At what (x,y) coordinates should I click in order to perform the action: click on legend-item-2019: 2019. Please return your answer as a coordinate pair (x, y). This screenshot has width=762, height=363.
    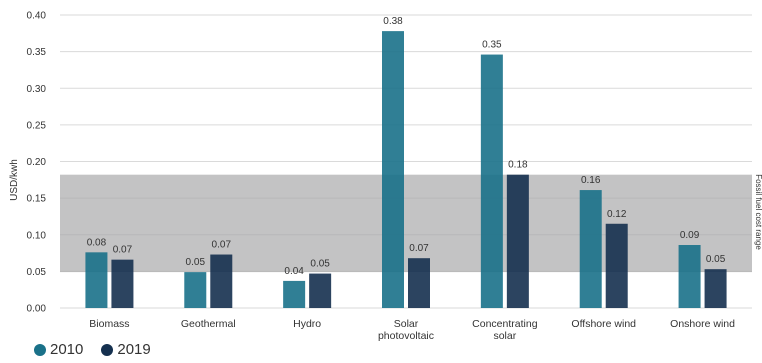
    Looking at the image, I should click on (126, 349).